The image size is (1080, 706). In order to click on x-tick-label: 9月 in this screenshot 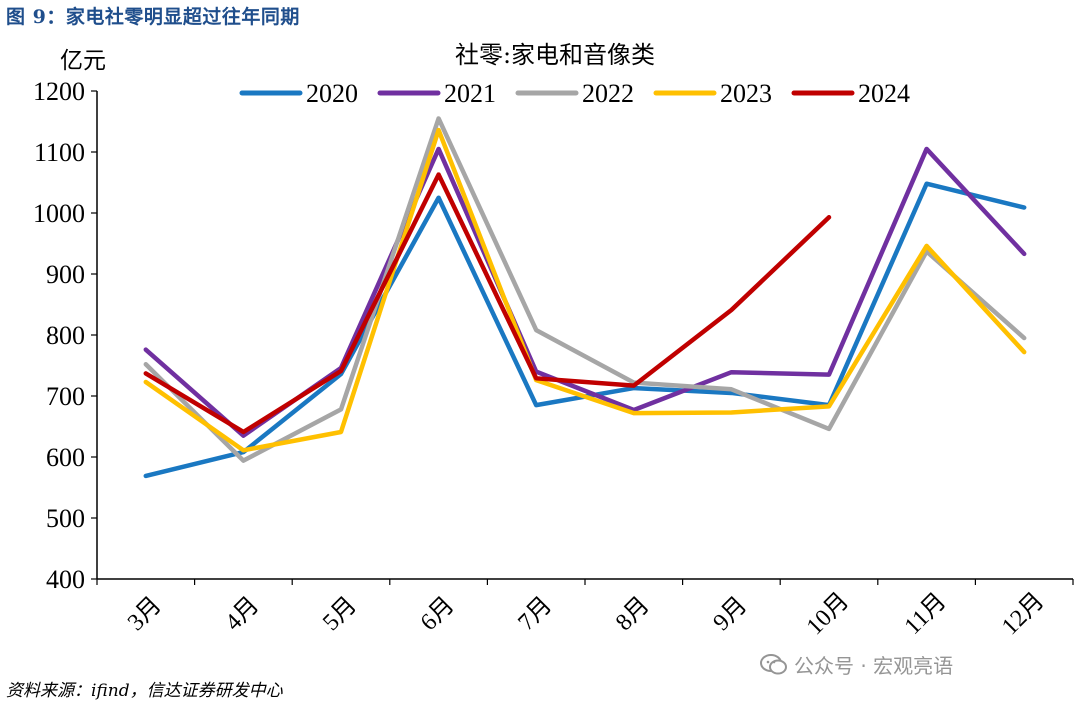, I will do `click(731, 614)`.